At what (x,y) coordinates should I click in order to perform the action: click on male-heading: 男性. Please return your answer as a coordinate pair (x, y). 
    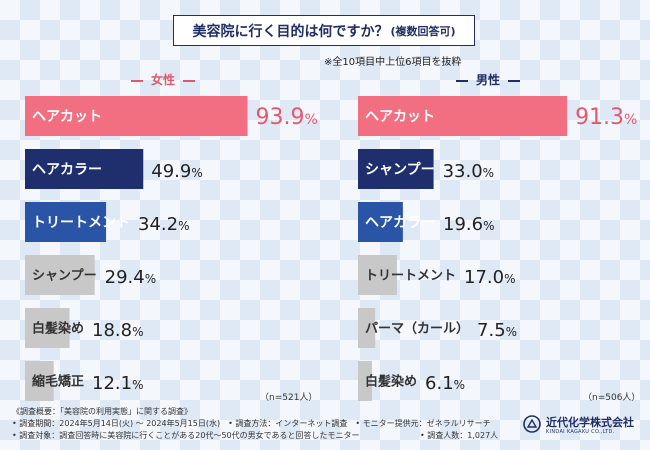
    Looking at the image, I should click on (488, 79).